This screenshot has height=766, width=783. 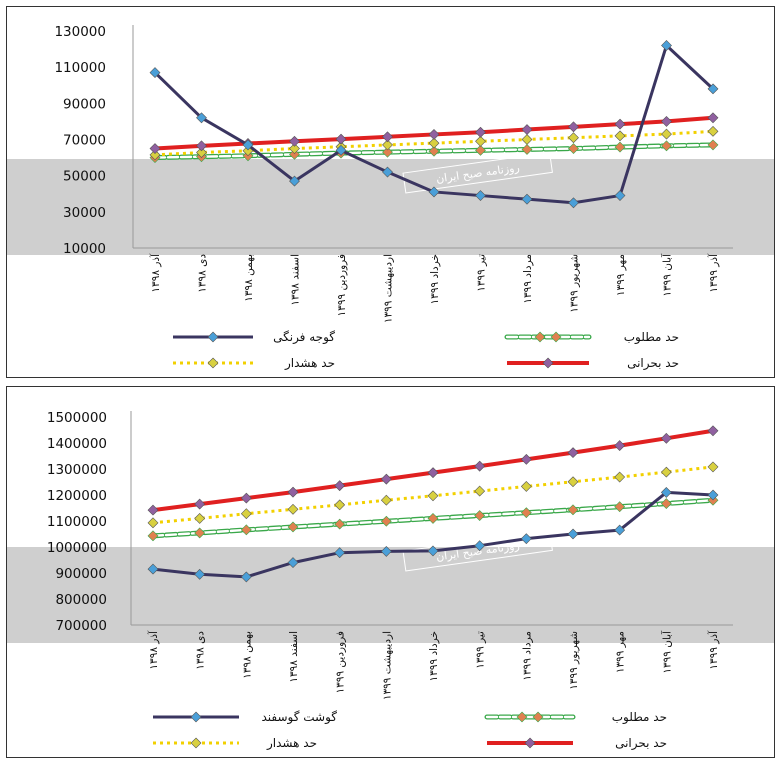 I want to click on top-legend-1-marker-b, so click(x=556, y=337).